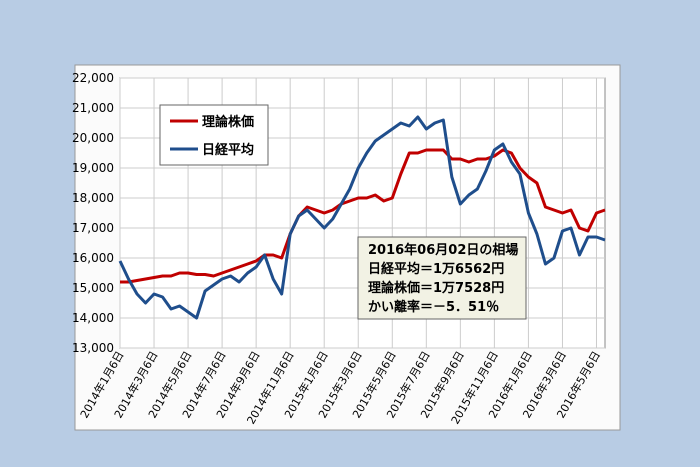  What do you see at coordinates (93, 288) in the screenshot?
I see `y-tick-label: 15,000` at bounding box center [93, 288].